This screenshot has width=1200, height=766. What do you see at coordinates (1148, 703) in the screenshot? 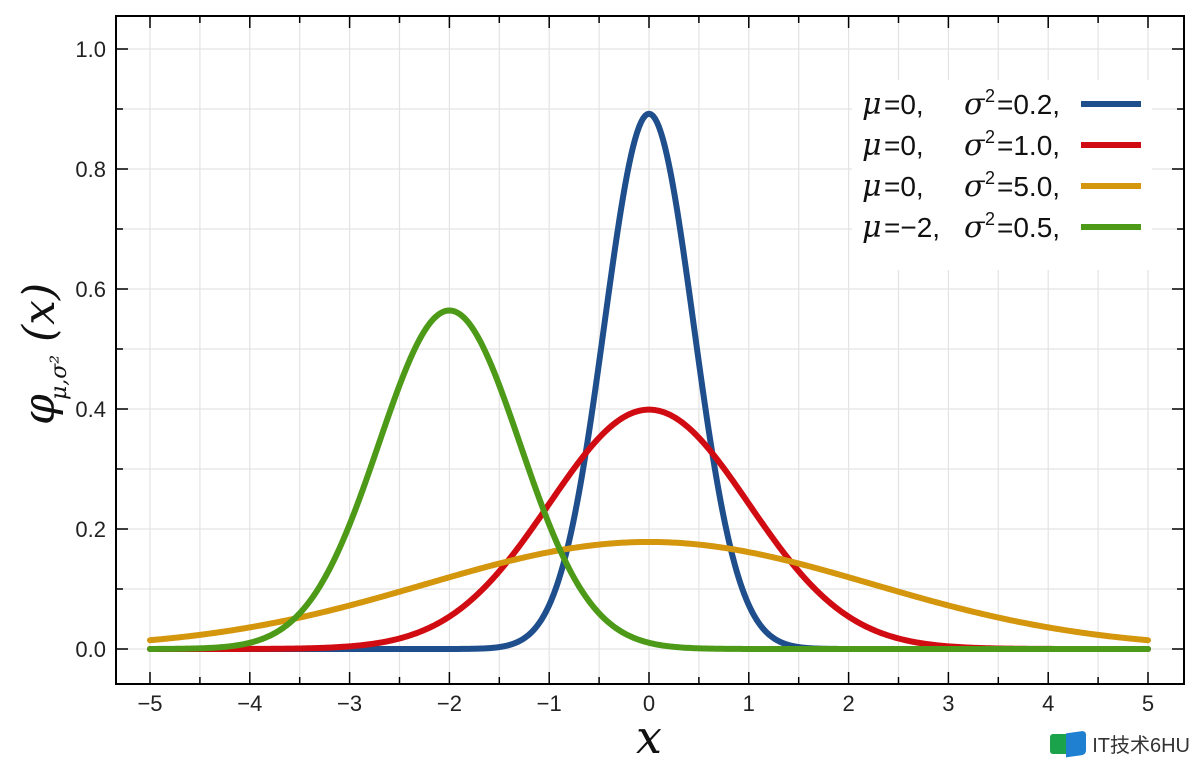
I see `x-tick-label: 5` at bounding box center [1148, 703].